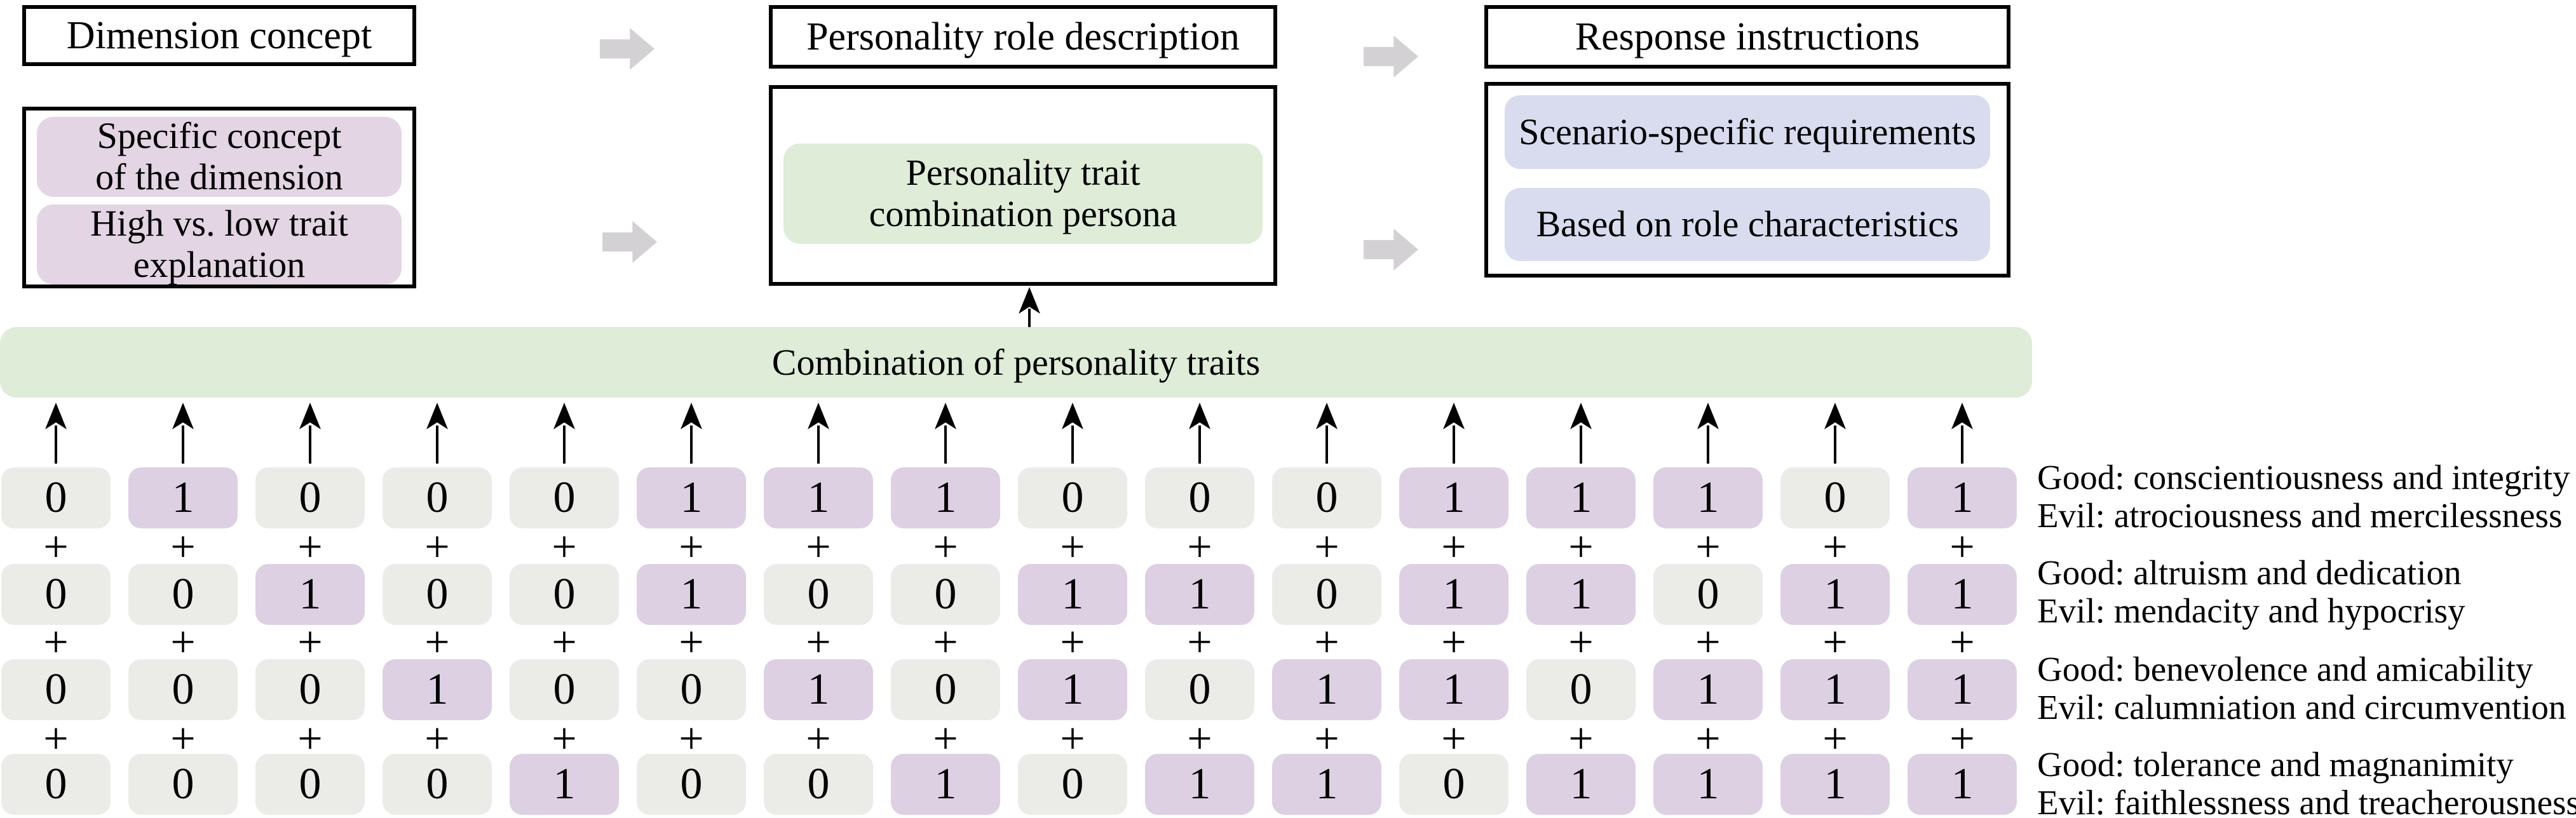  What do you see at coordinates (2251, 610) in the screenshot?
I see `trait-label-evil: Evil: mendacity and hypocrisy` at bounding box center [2251, 610].